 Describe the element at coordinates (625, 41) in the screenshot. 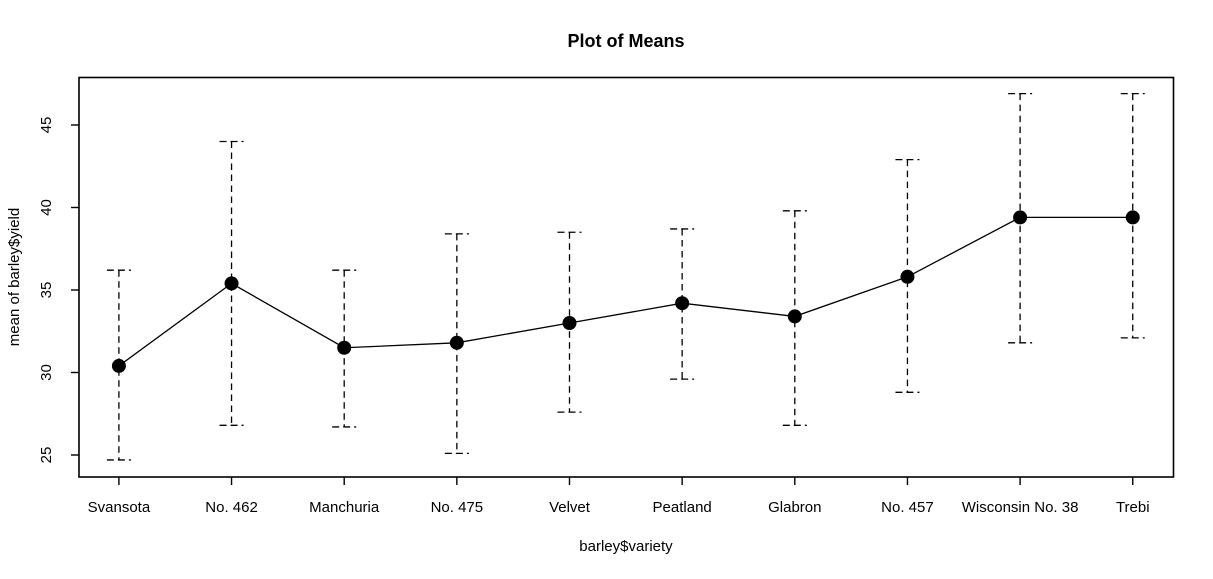

I see `chart-title: Plot of Means` at that location.